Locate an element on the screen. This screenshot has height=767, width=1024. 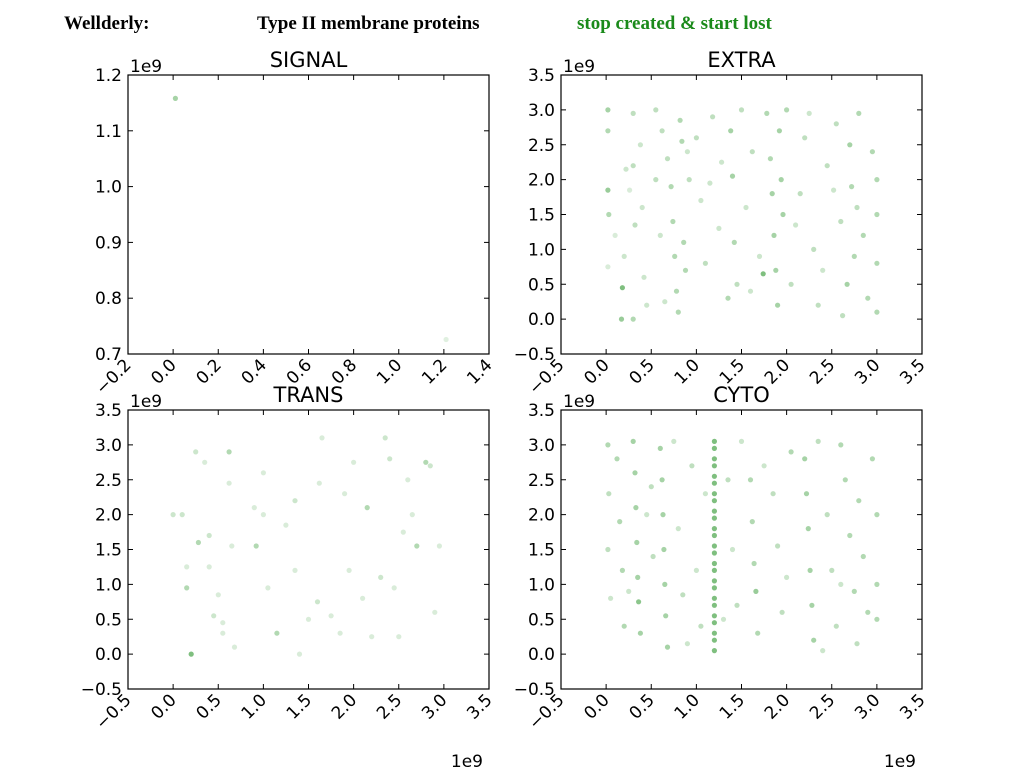
cyto-xtick-label: 2.5 is located at coordinates (822, 706).